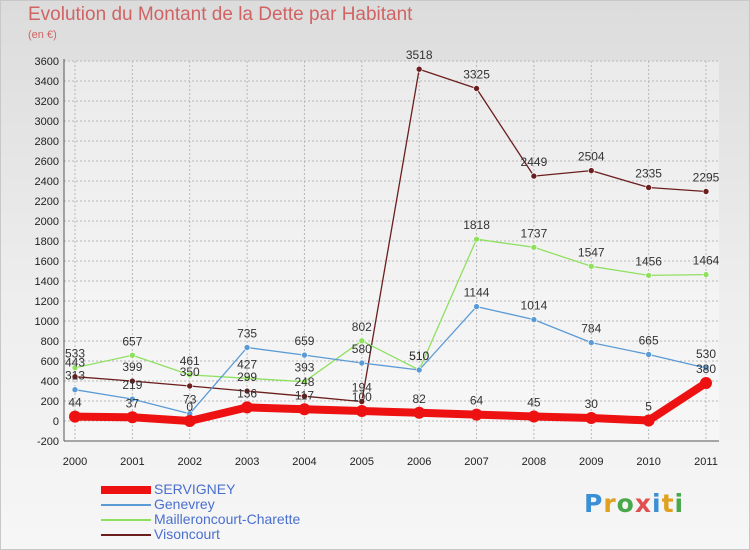 This screenshot has width=750, height=550. I want to click on x-tick-label: 2003, so click(247, 462).